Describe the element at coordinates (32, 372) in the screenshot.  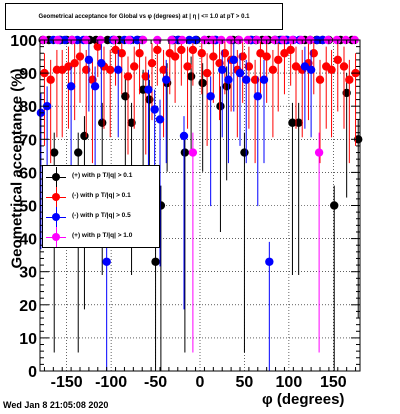
I see `y-tick-label: 0` at that location.